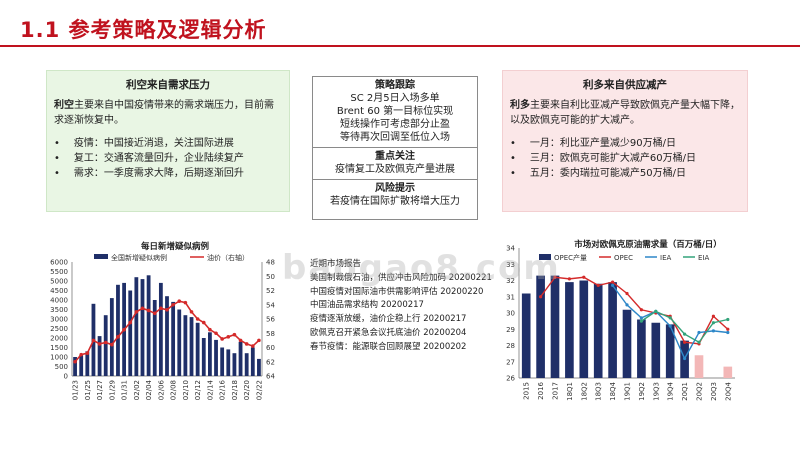 The image size is (800, 450). What do you see at coordinates (728, 372) in the screenshot?
I see `opec-forecast-bar` at bounding box center [728, 372].